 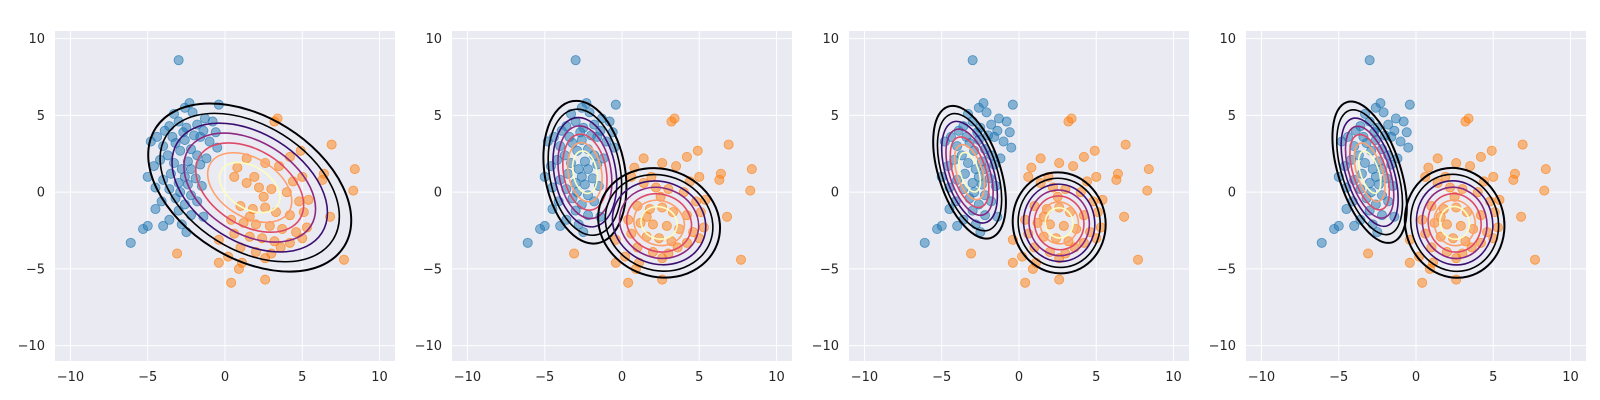 I want to click on x-tick-label: −10, so click(x=467, y=377).